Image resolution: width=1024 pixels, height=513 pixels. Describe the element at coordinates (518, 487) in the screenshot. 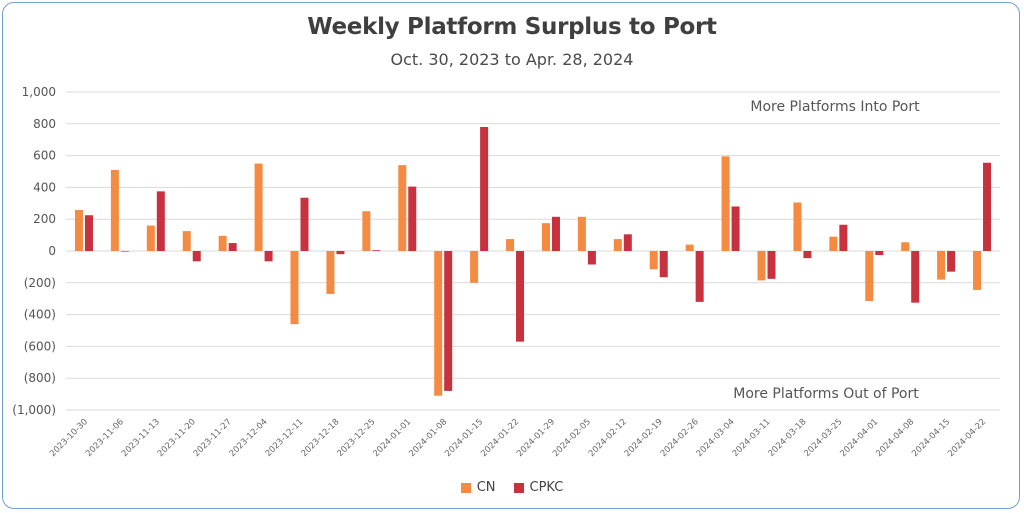

I see `legend-swatch-cpkc` at that location.